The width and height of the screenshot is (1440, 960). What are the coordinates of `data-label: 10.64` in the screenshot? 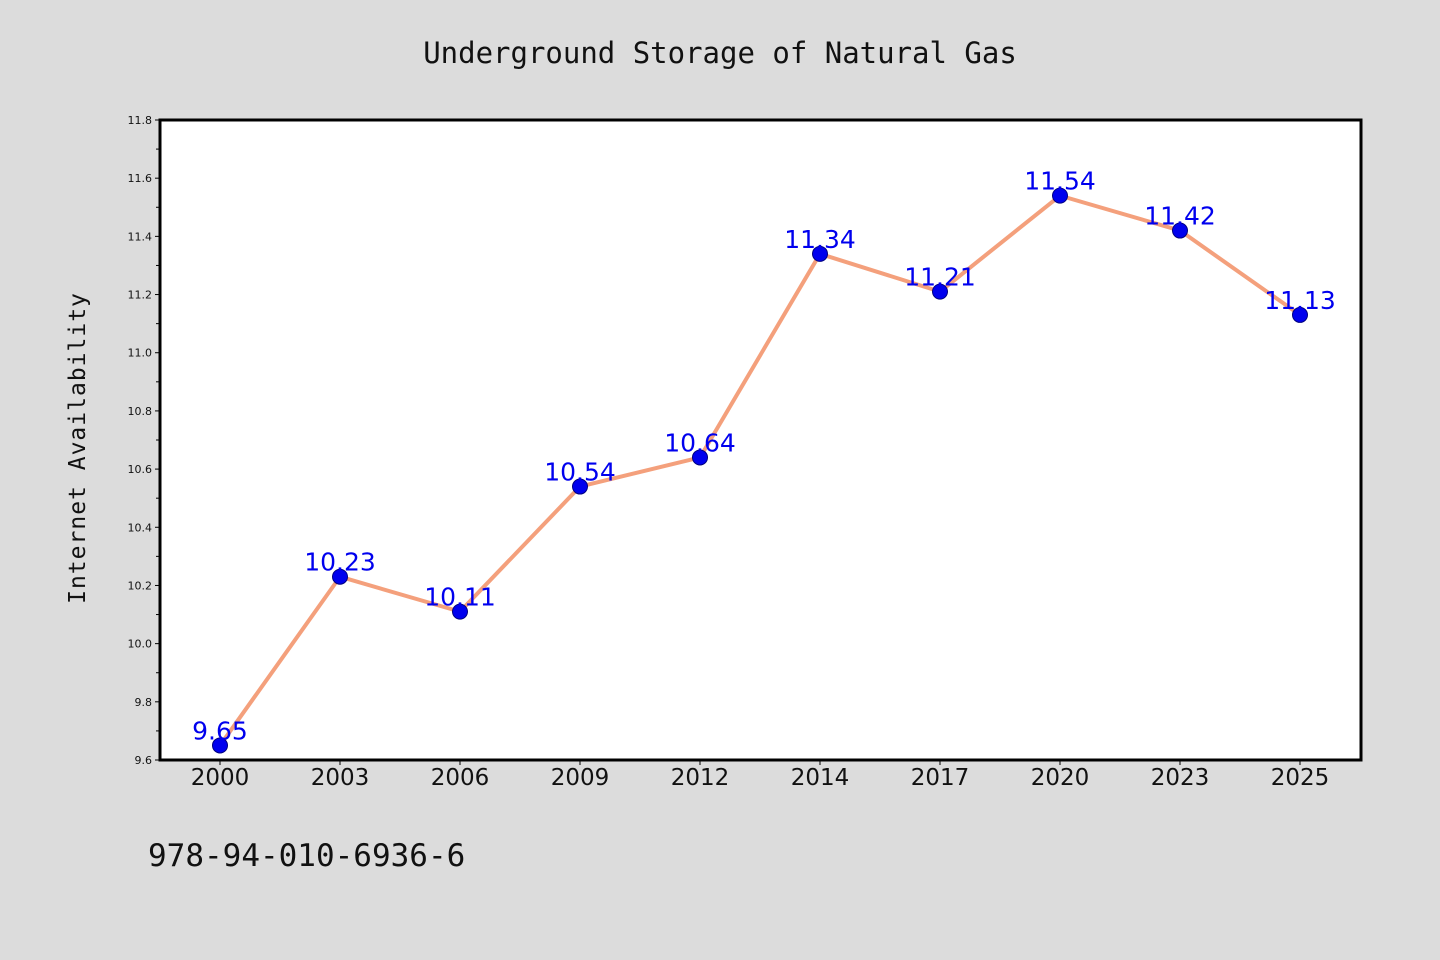 It's located at (700, 442).